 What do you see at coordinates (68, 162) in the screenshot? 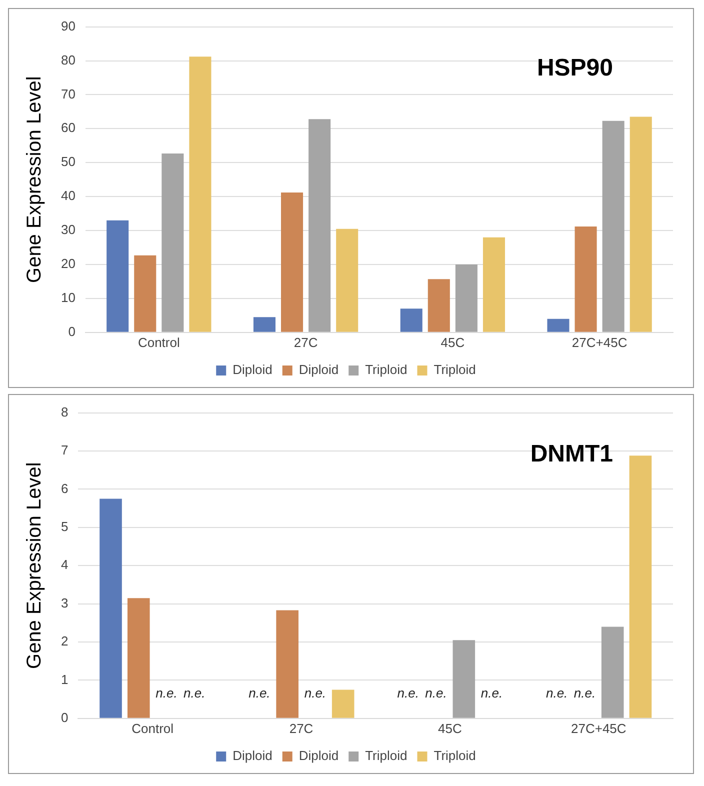
I see `y-tick-label: 50` at bounding box center [68, 162].